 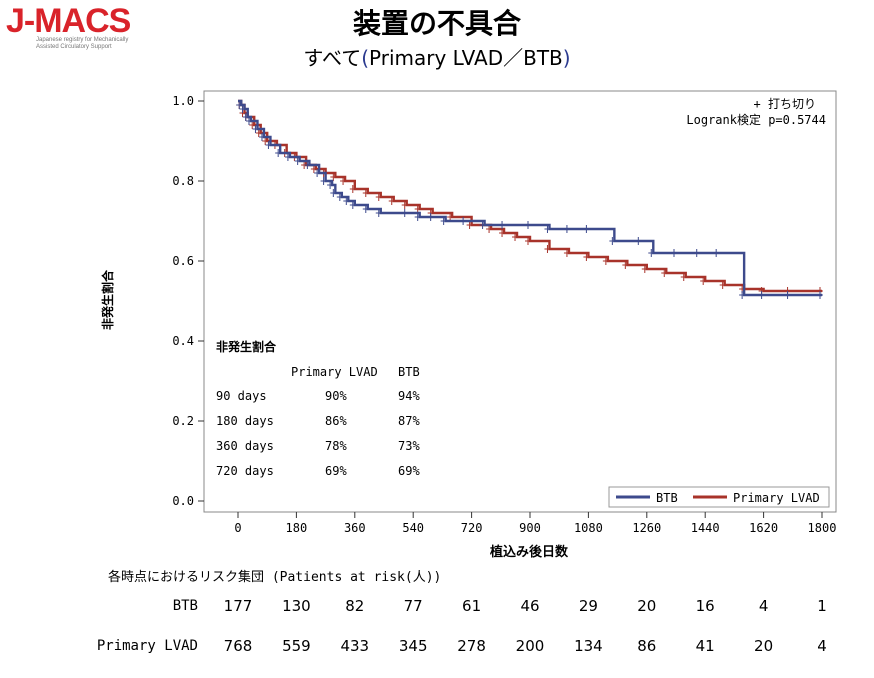 What do you see at coordinates (336, 471) in the screenshot?
I see `inset-row-primary: 69%` at bounding box center [336, 471].